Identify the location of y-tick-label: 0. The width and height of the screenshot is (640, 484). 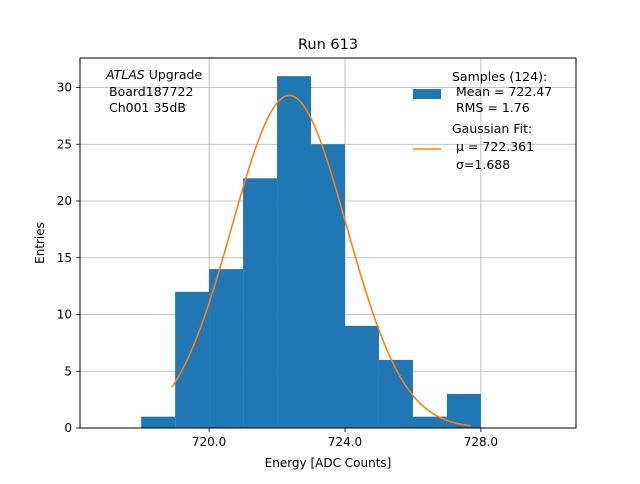
(68, 428).